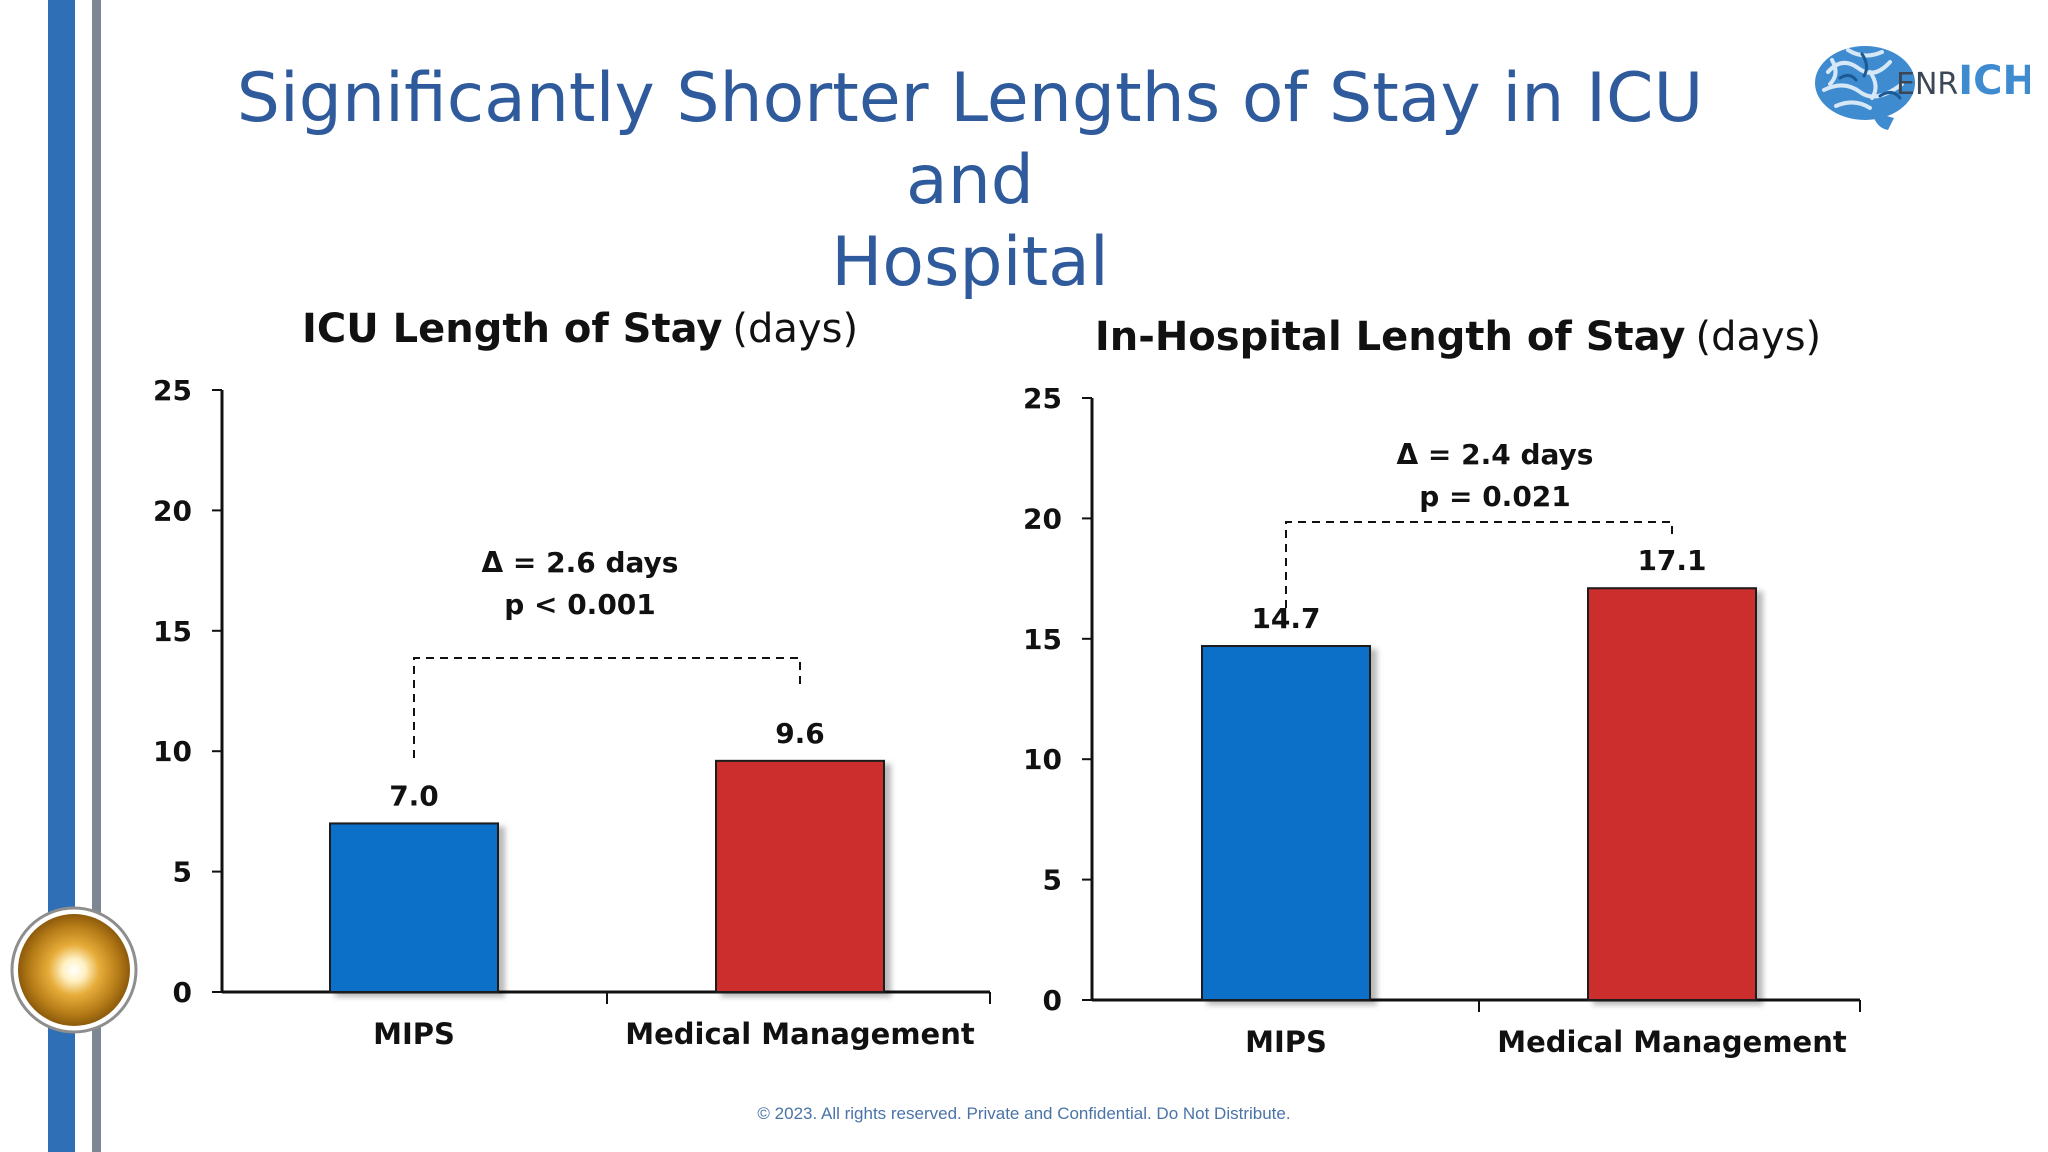 This screenshot has height=1152, width=2048. What do you see at coordinates (1286, 1042) in the screenshot?
I see `hospital-category-label: MIPS` at bounding box center [1286, 1042].